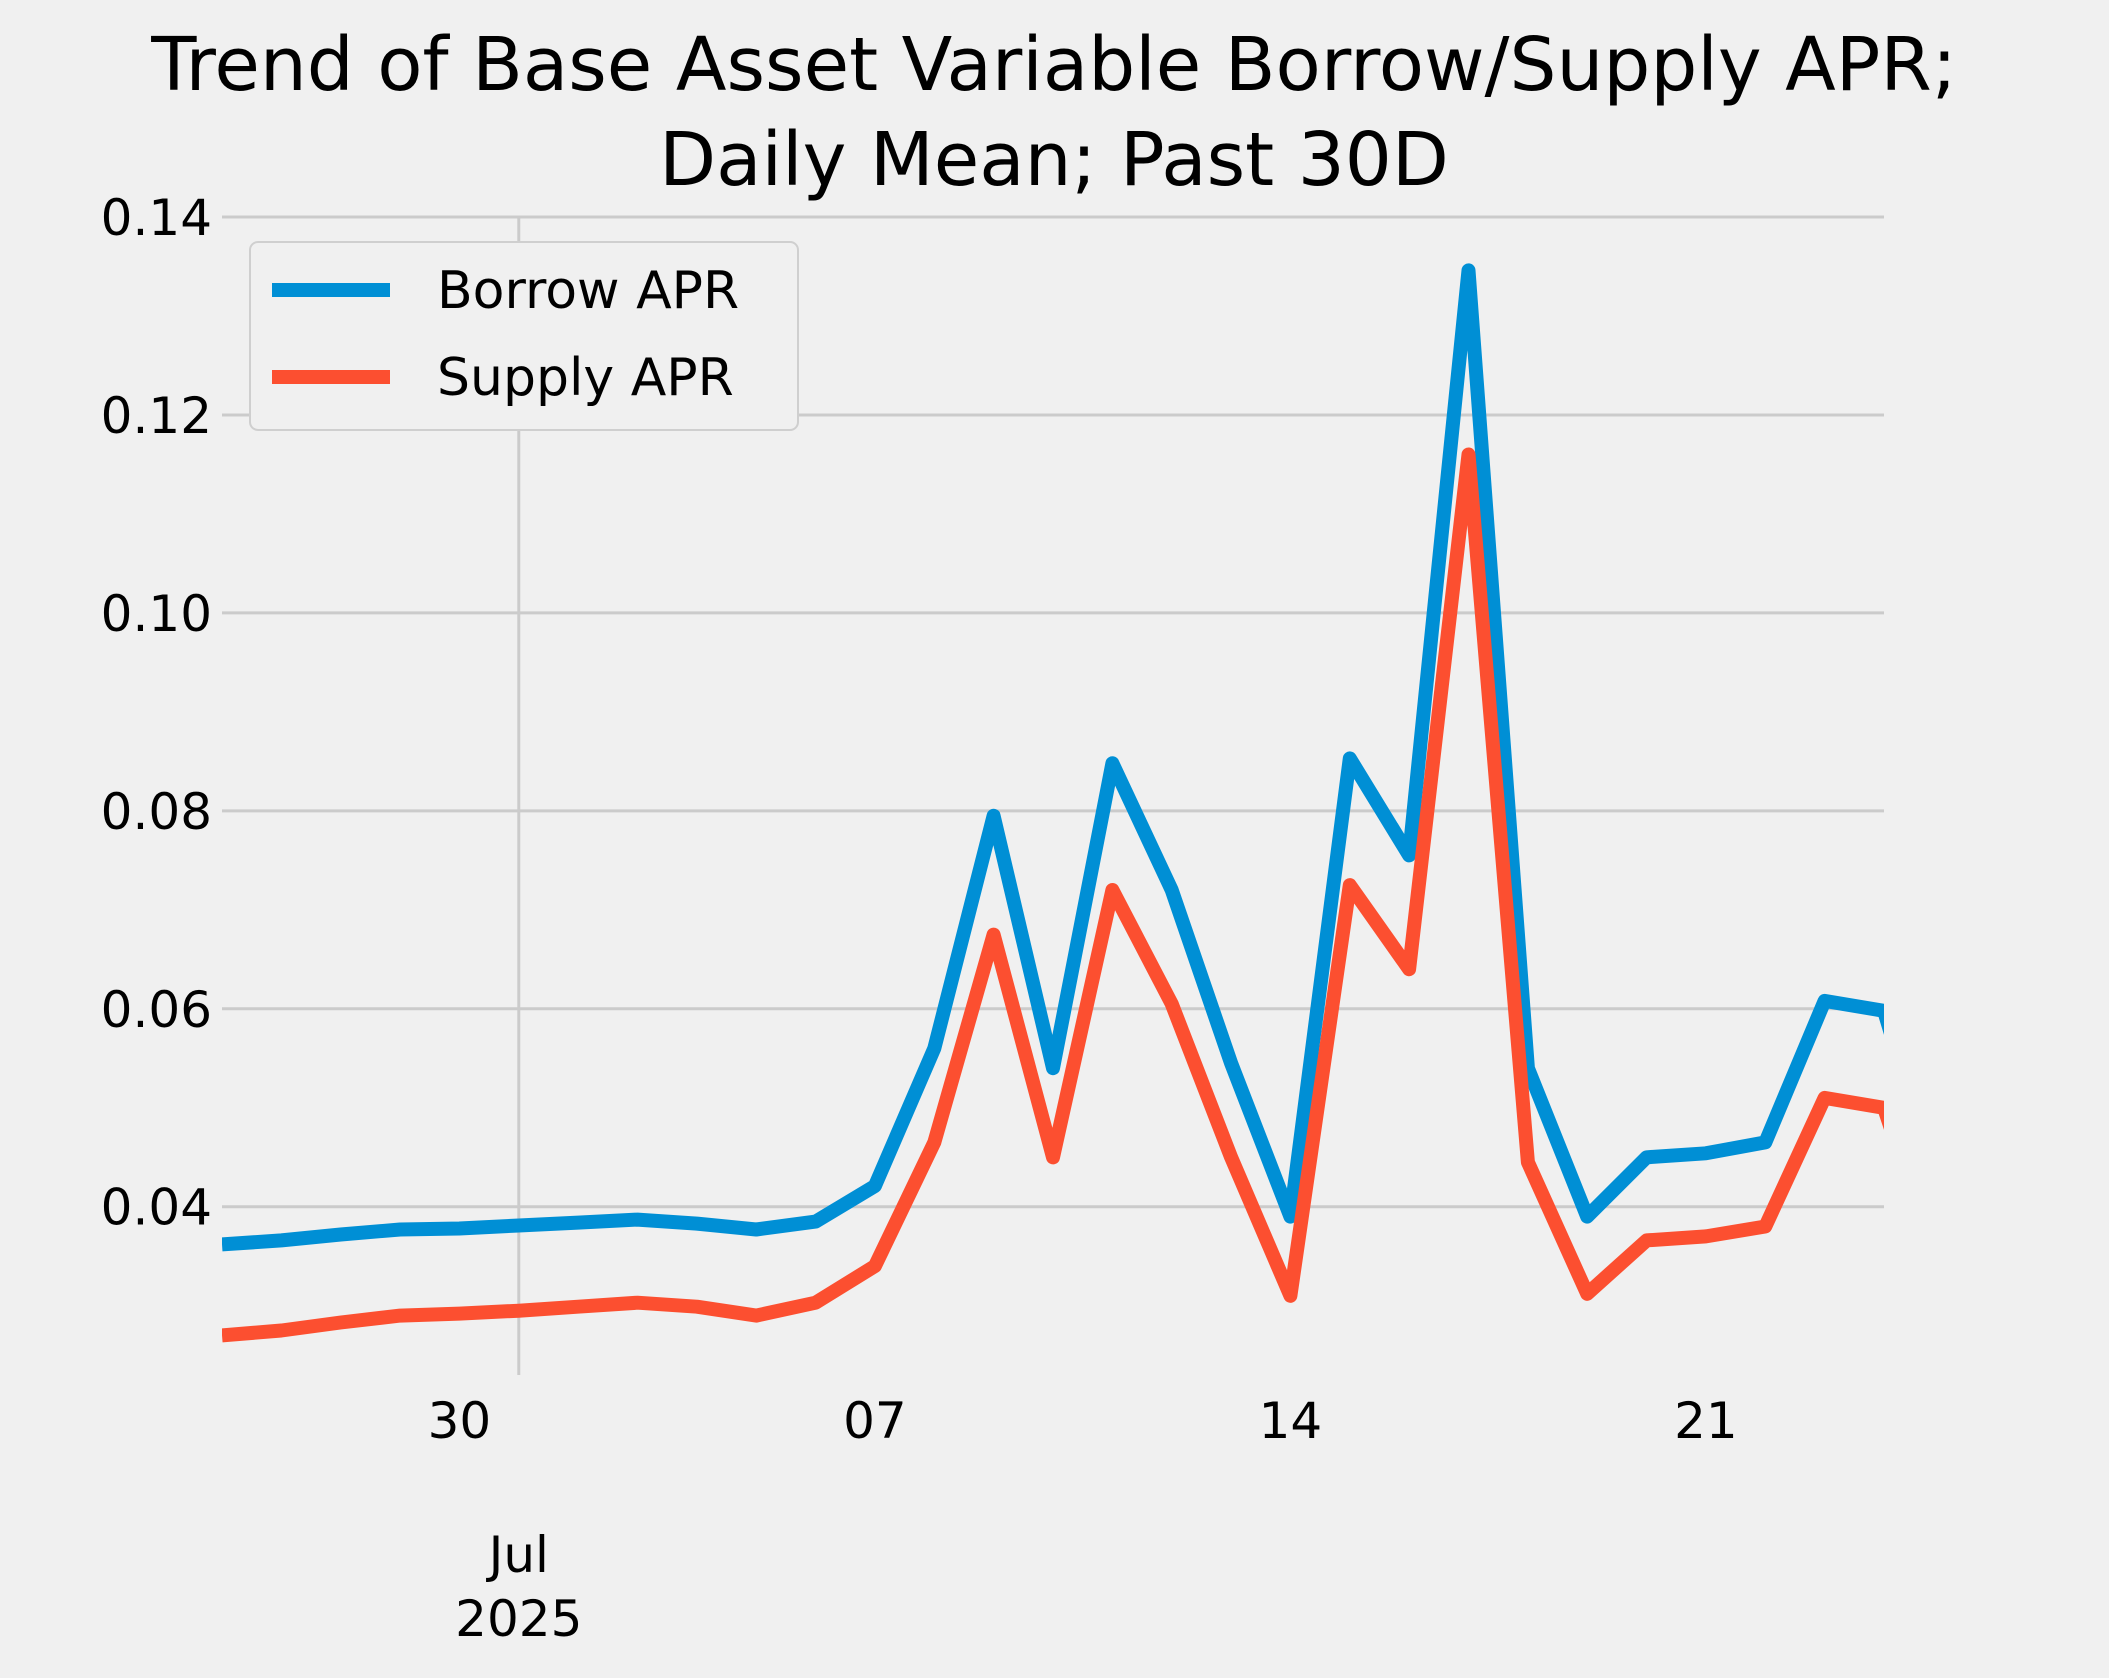 The image size is (2109, 1678). What do you see at coordinates (518, 1619) in the screenshot?
I see `x-secondary-tick-label: 2025` at bounding box center [518, 1619].